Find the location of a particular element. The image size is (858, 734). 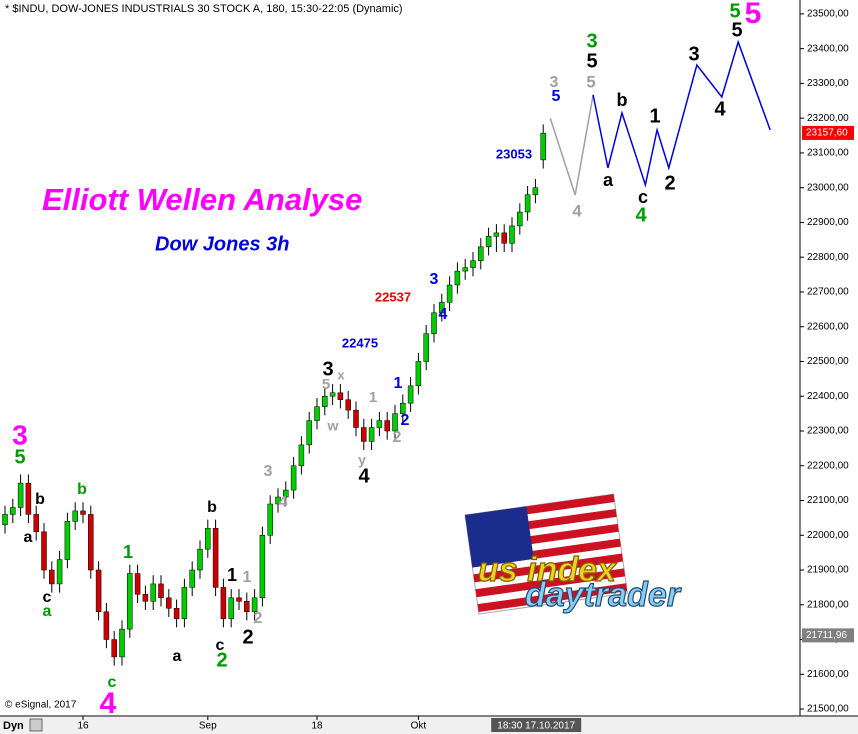

y-tick-label: 22200,00 is located at coordinates (828, 465).